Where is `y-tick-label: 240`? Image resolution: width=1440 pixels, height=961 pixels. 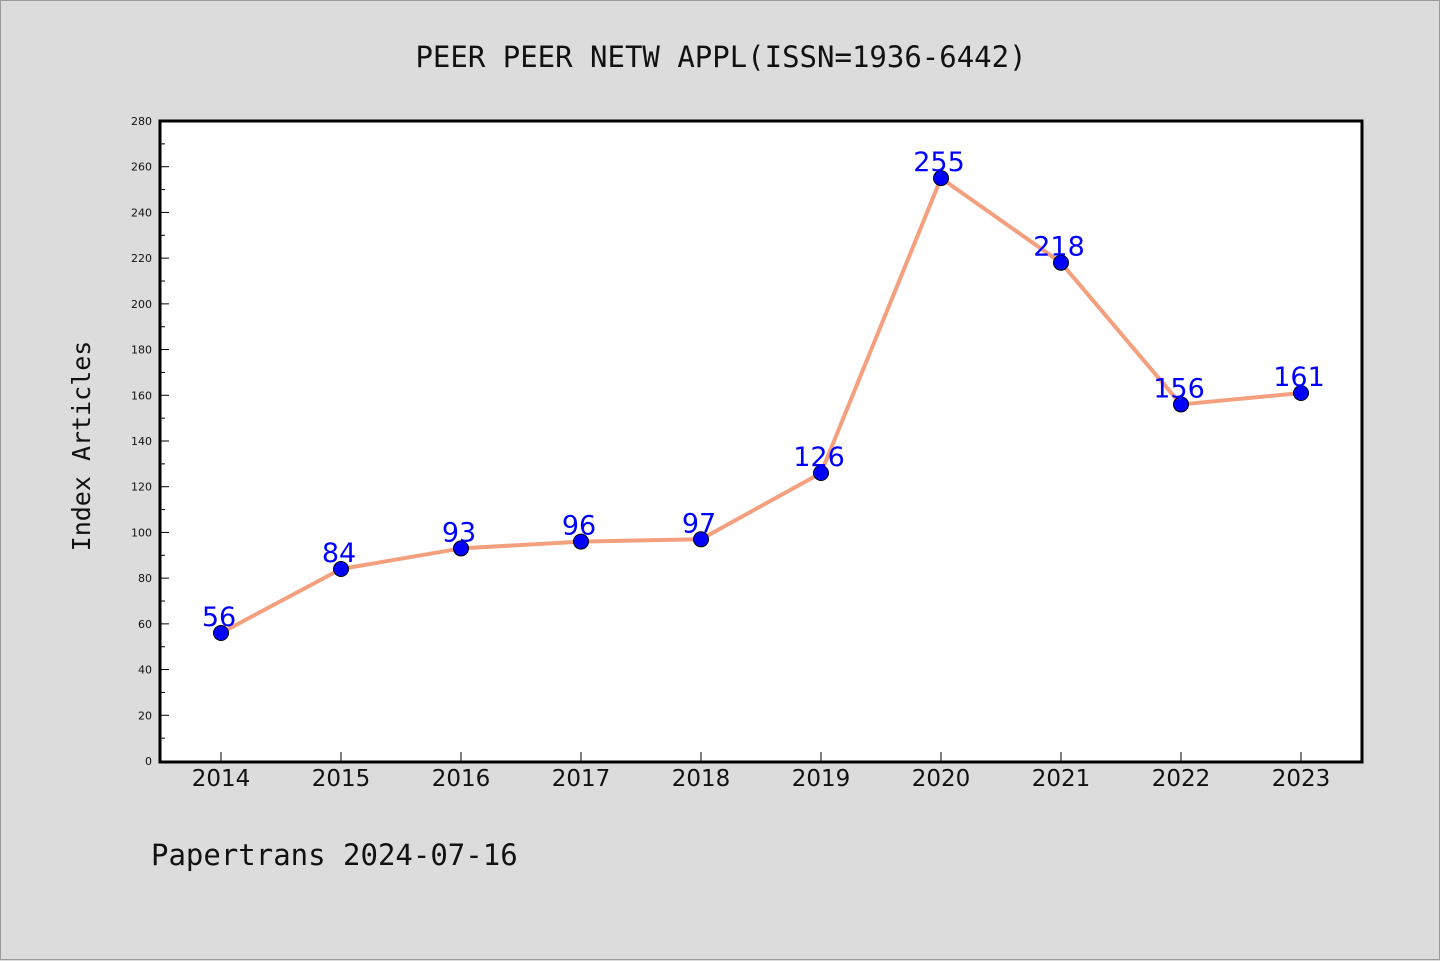
y-tick-label: 240 is located at coordinates (141, 212).